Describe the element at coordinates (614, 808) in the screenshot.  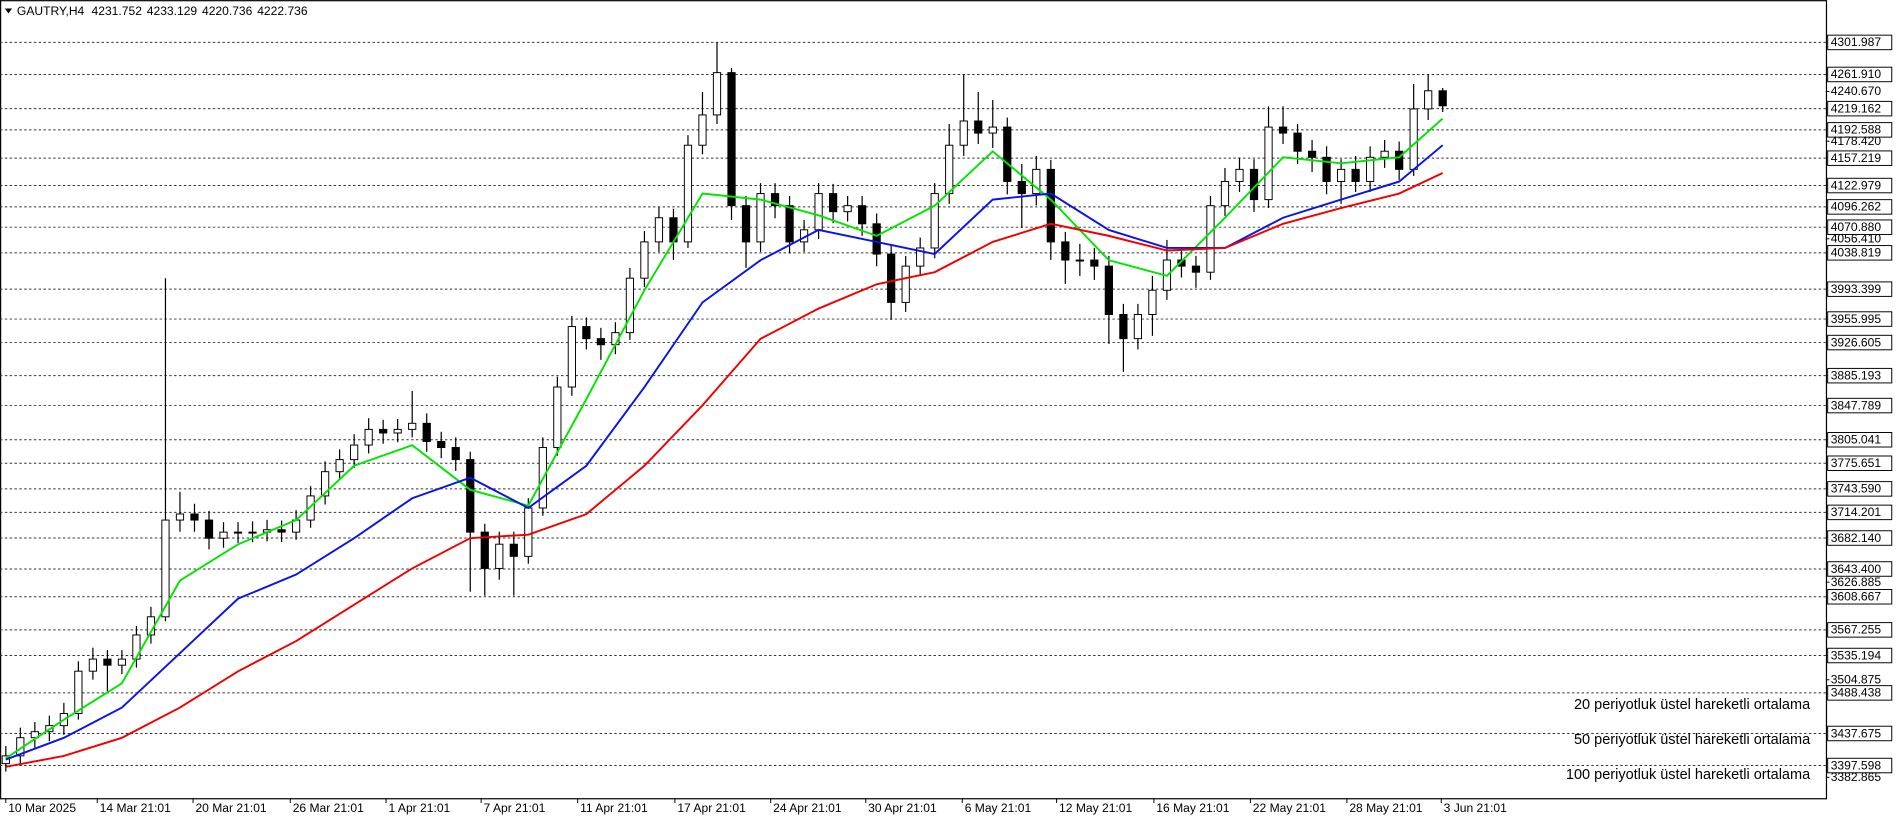
I see `x-tick-label: 11 Apr 21:01` at that location.